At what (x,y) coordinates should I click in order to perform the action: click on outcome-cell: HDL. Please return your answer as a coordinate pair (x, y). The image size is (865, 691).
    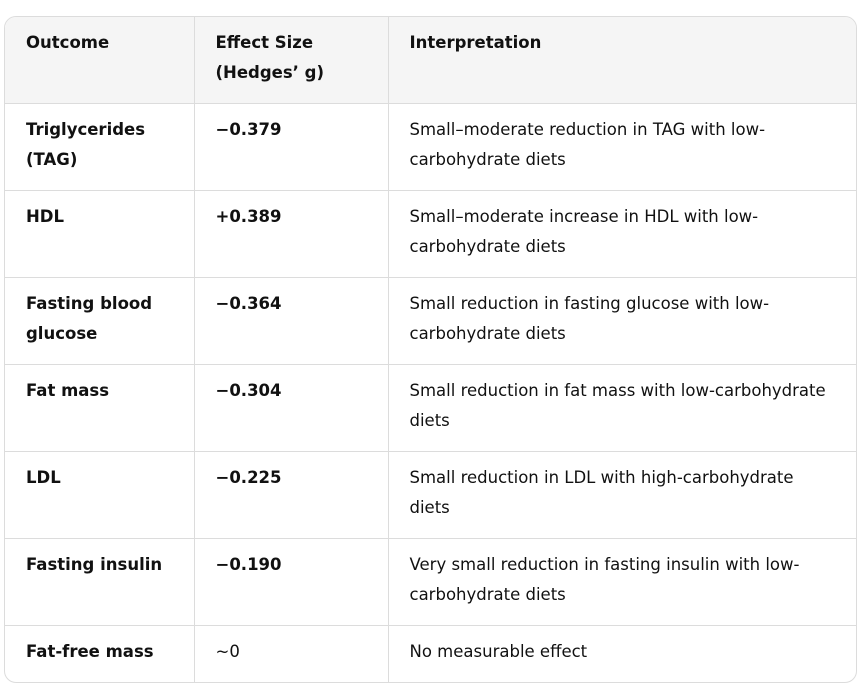
    Looking at the image, I should click on (100, 234).